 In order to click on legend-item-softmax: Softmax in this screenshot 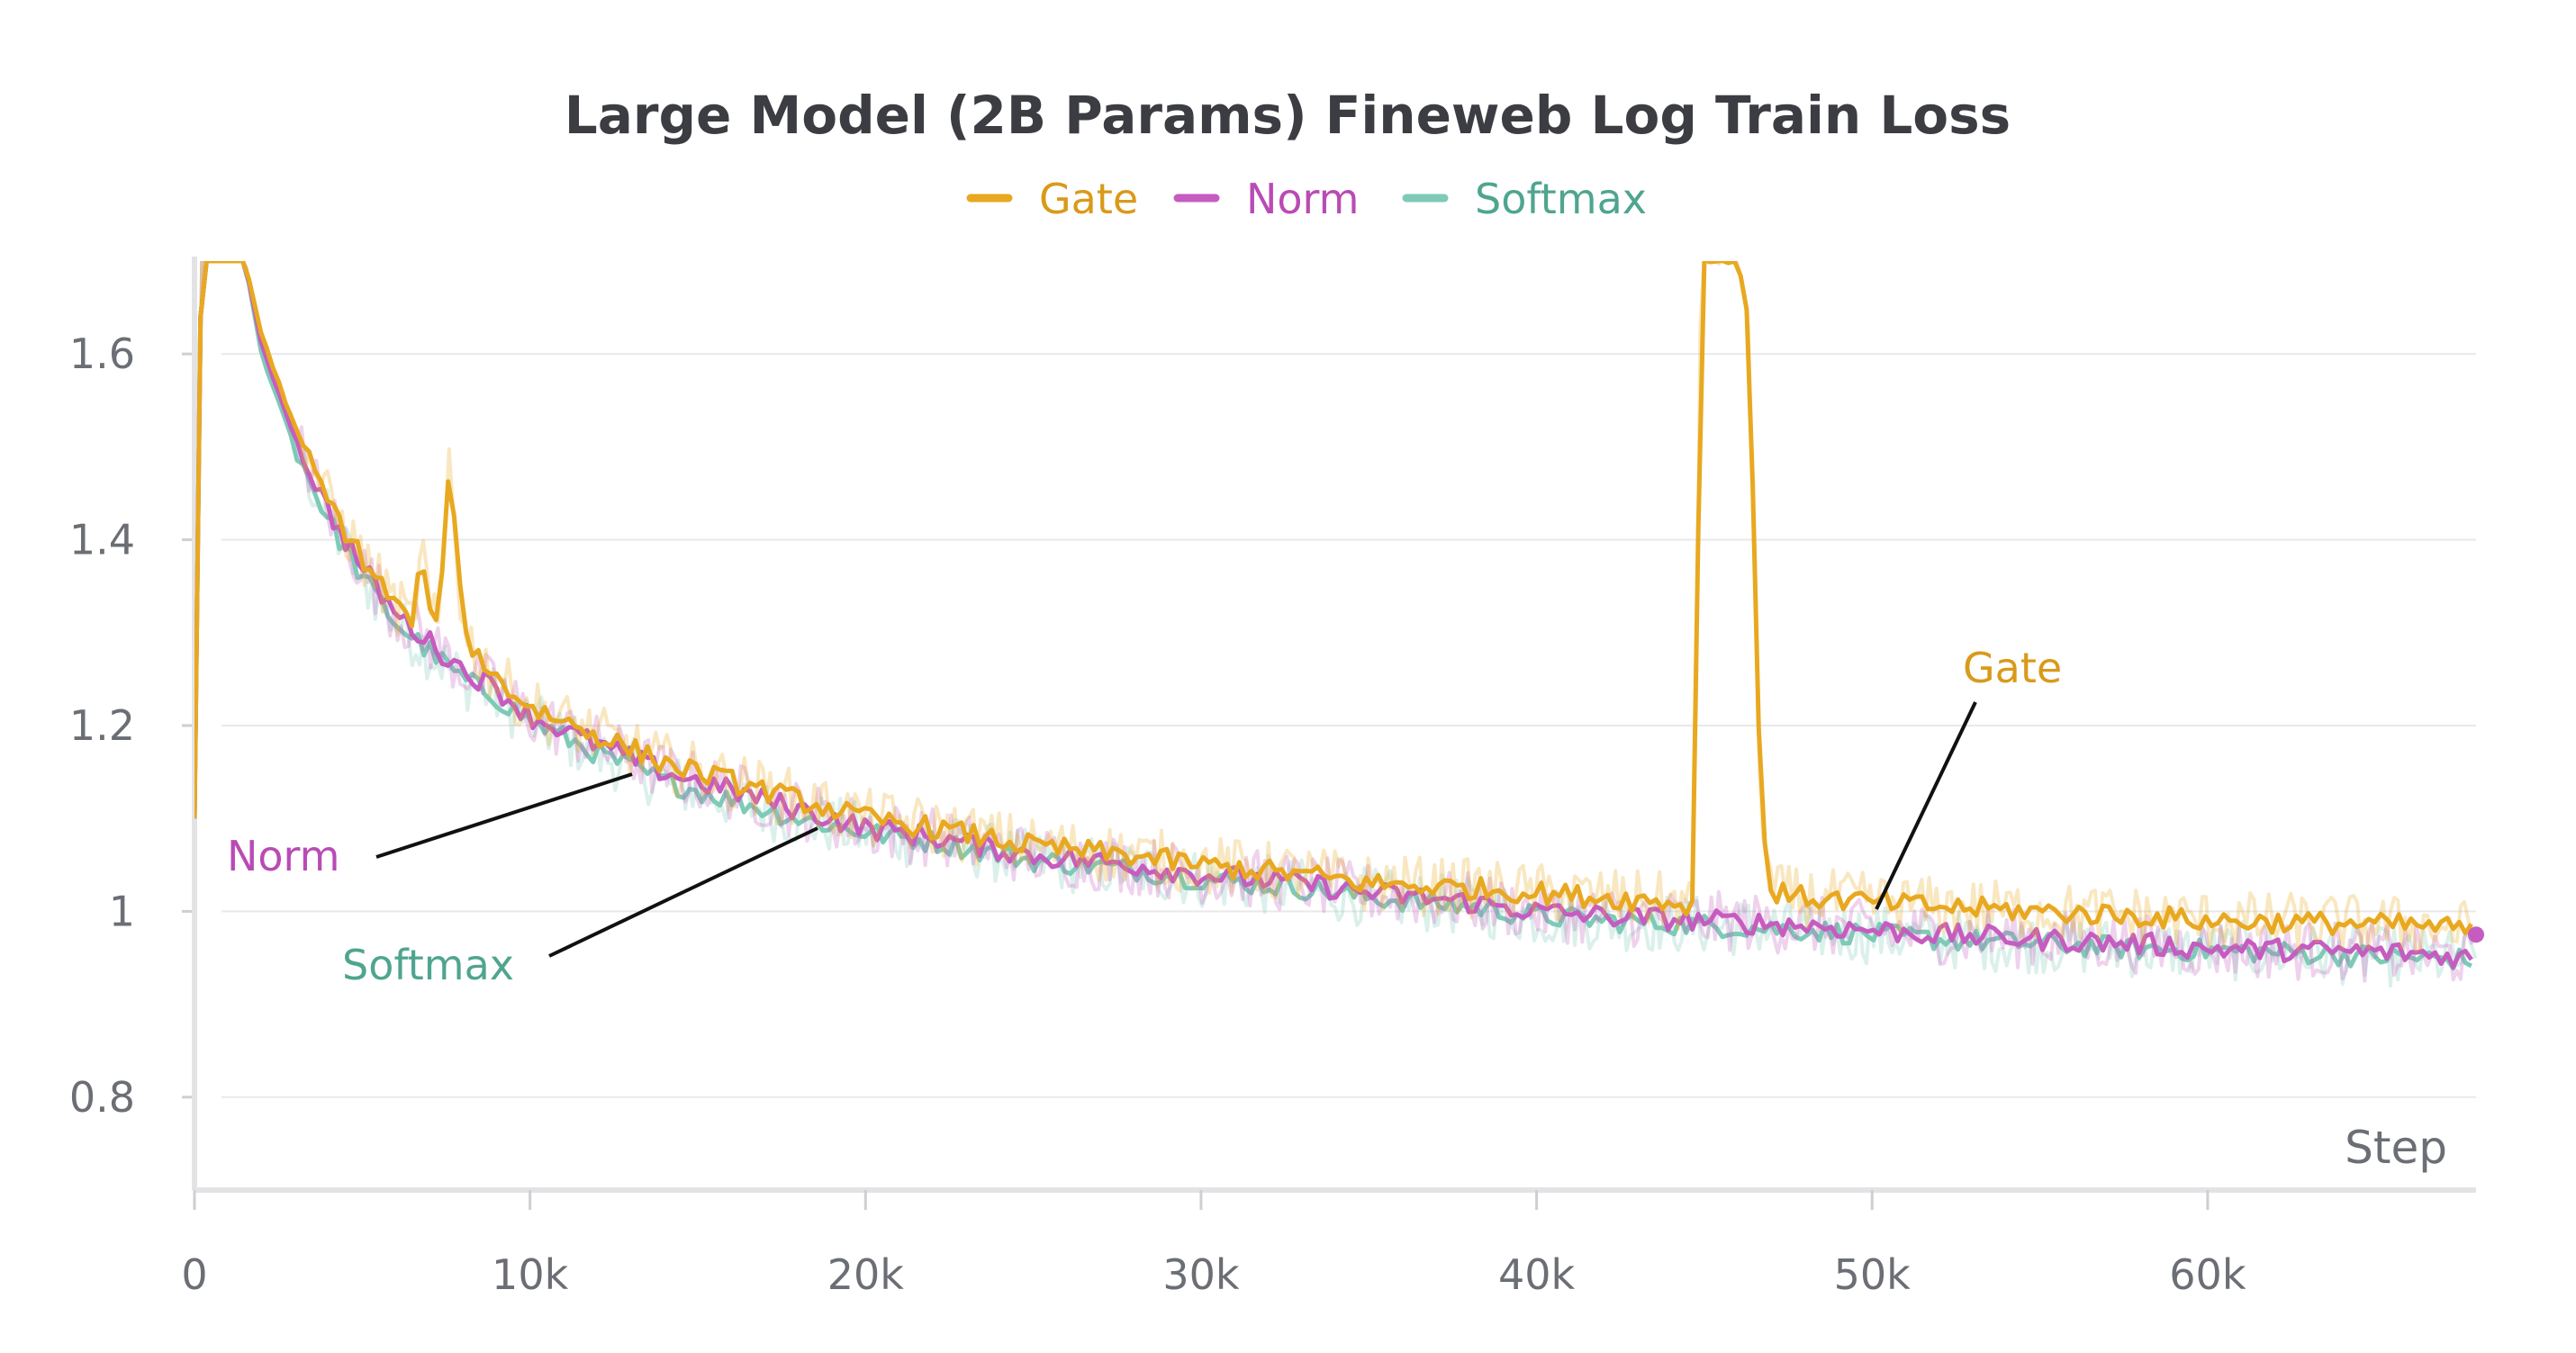, I will do `click(1524, 199)`.